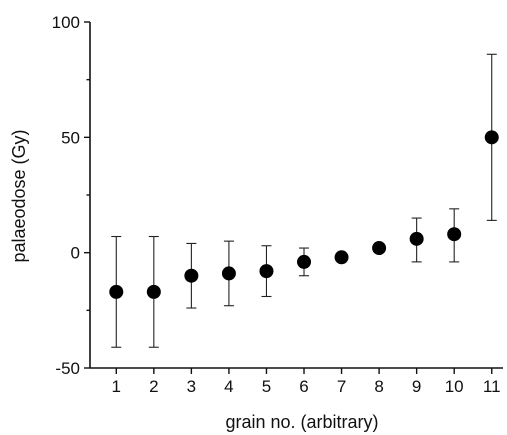 This screenshot has width=507, height=435. Describe the element at coordinates (153, 386) in the screenshot. I see `x-tick-label: 2` at that location.